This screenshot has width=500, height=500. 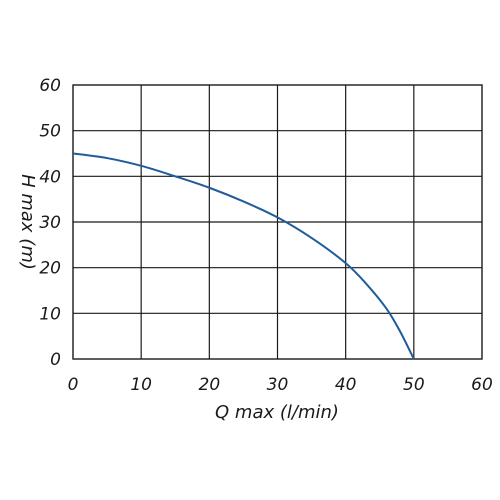 I want to click on x-tick-labels: 0 10 20 30 40 50 60, so click(x=280, y=385).